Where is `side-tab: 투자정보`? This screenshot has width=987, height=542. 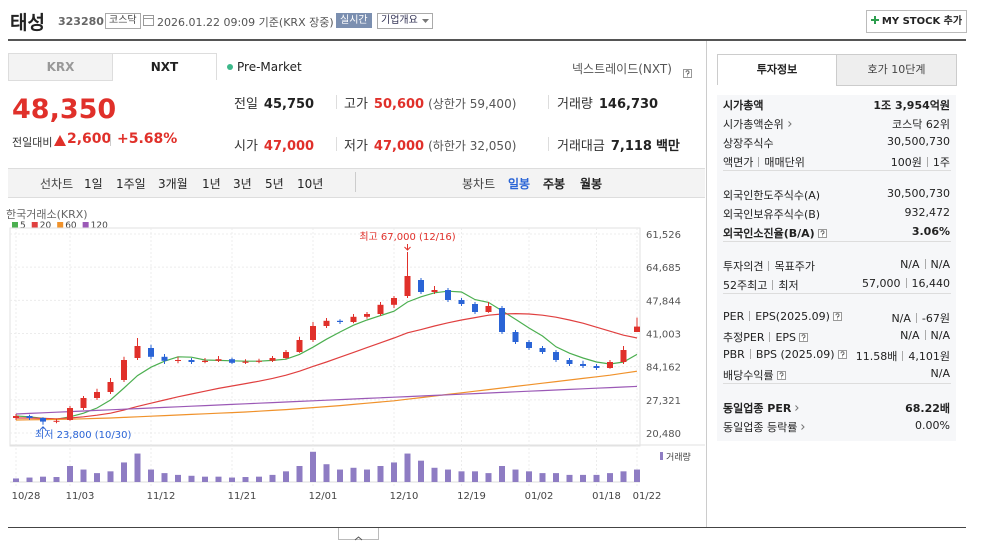 side-tab: 투자정보 is located at coordinates (777, 69).